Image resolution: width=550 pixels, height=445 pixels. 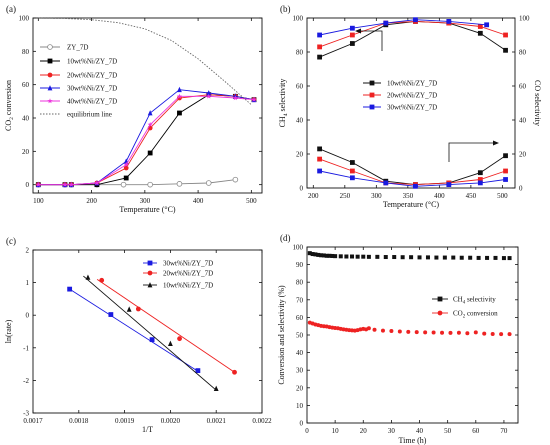 What do you see at coordinates (91, 201) in the screenshot?
I see `x-tick-label: 200` at bounding box center [91, 201].